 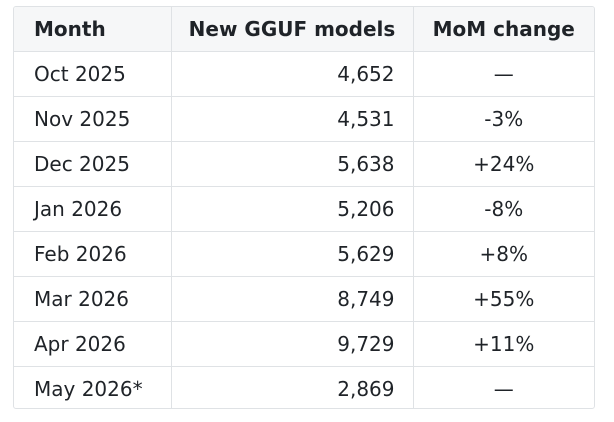 I want to click on table-header: Month New GGUF models MoM change, so click(x=304, y=29).